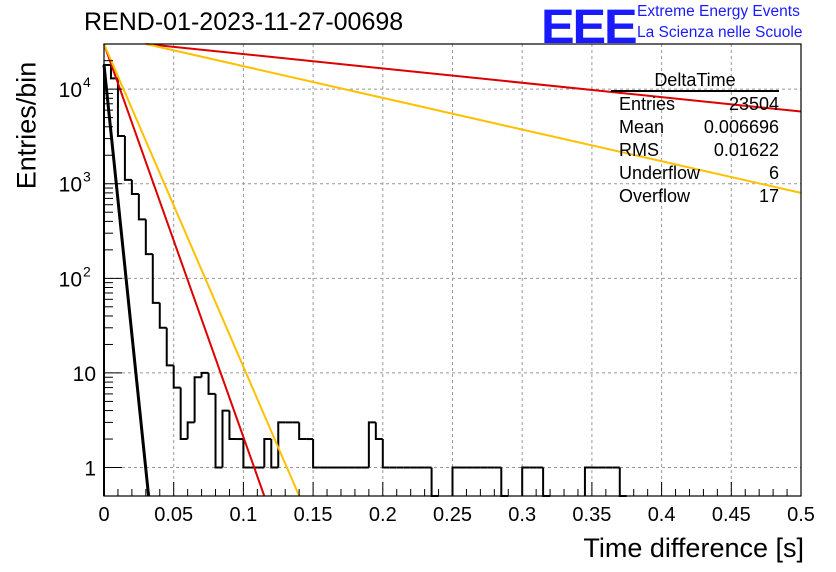  Describe the element at coordinates (731, 515) in the screenshot. I see `x-tick-label: 0.45` at that location.